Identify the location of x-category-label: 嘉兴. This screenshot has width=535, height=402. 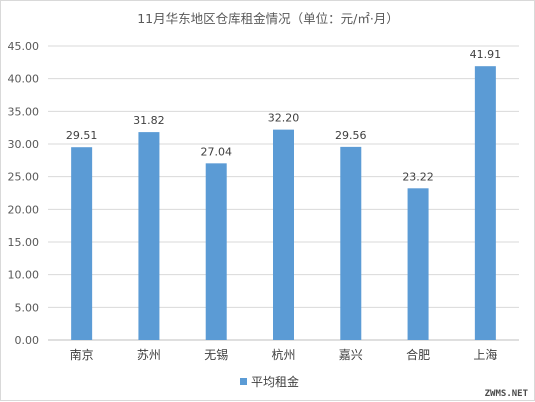
(351, 355).